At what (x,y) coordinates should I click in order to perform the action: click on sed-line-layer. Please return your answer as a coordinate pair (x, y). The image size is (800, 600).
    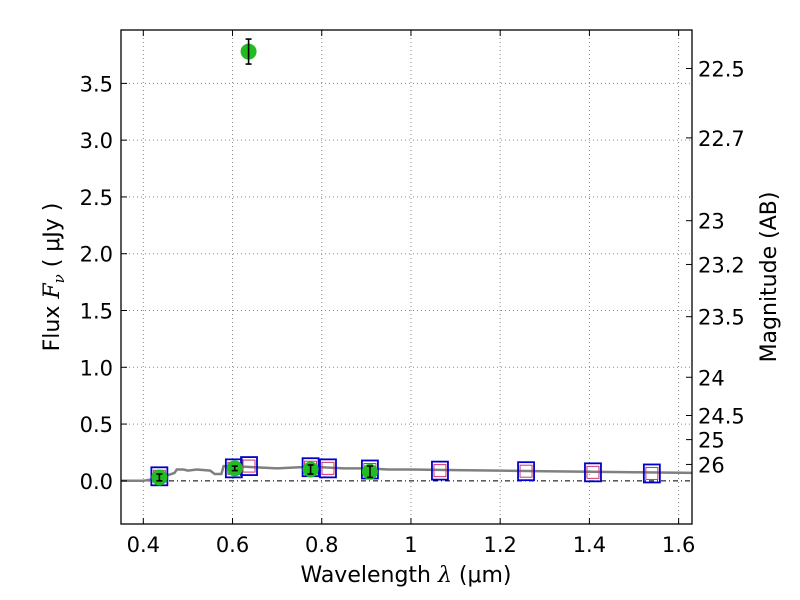
    Looking at the image, I should click on (407, 473).